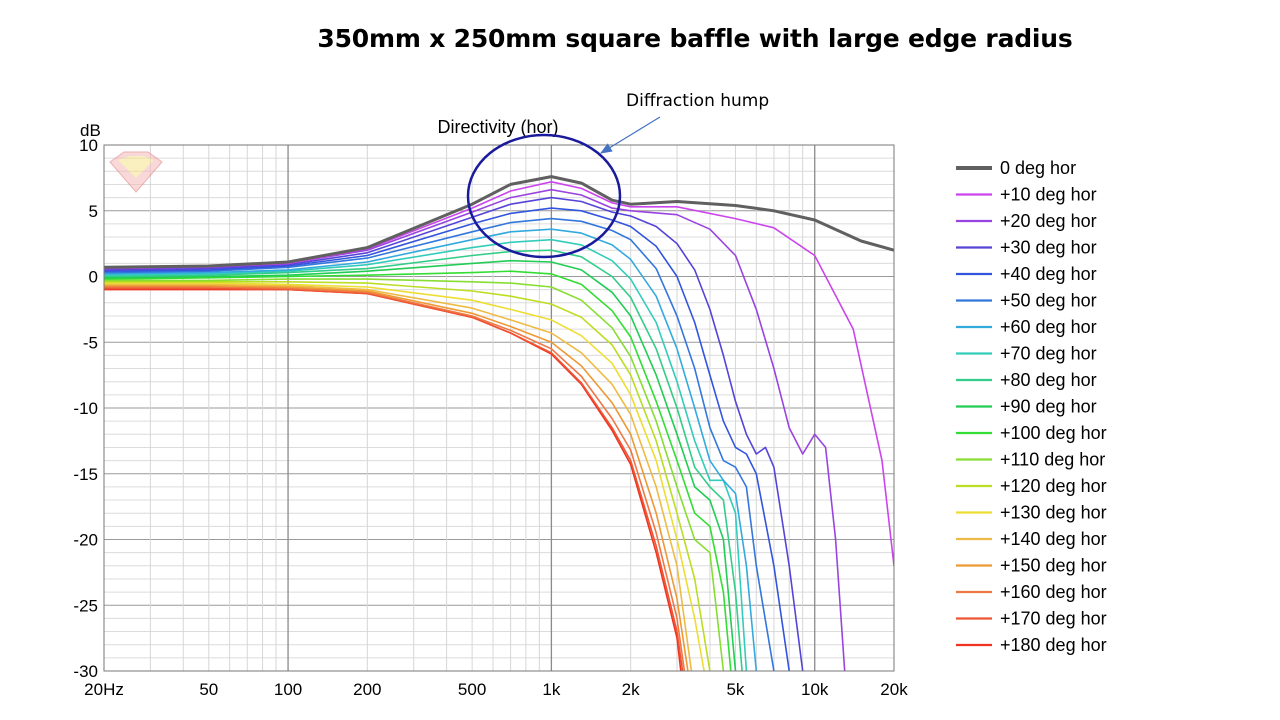  I want to click on y-tick-label: 10, so click(88, 145).